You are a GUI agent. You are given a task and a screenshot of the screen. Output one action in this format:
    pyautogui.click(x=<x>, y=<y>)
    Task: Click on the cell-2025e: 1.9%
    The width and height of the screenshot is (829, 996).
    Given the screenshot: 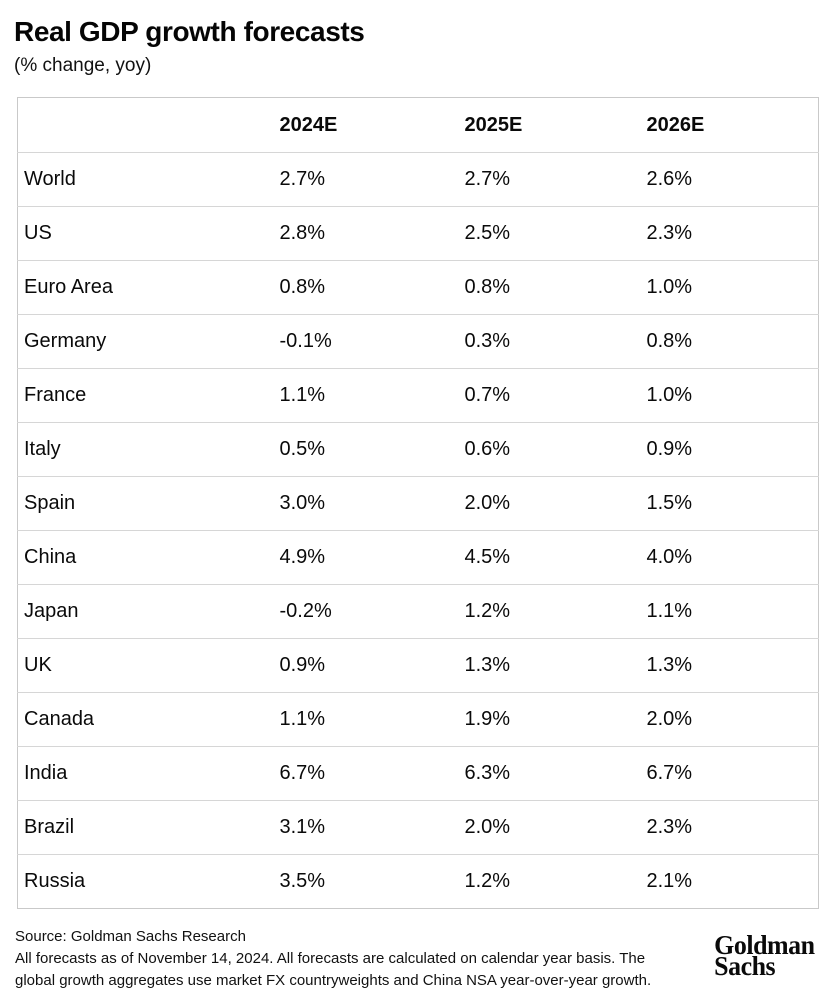 What is the action you would take?
    pyautogui.click(x=549, y=719)
    